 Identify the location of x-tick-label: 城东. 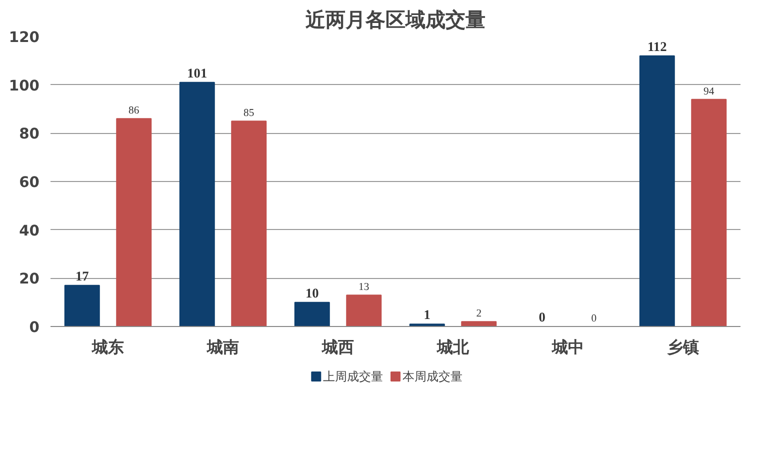
(107, 347).